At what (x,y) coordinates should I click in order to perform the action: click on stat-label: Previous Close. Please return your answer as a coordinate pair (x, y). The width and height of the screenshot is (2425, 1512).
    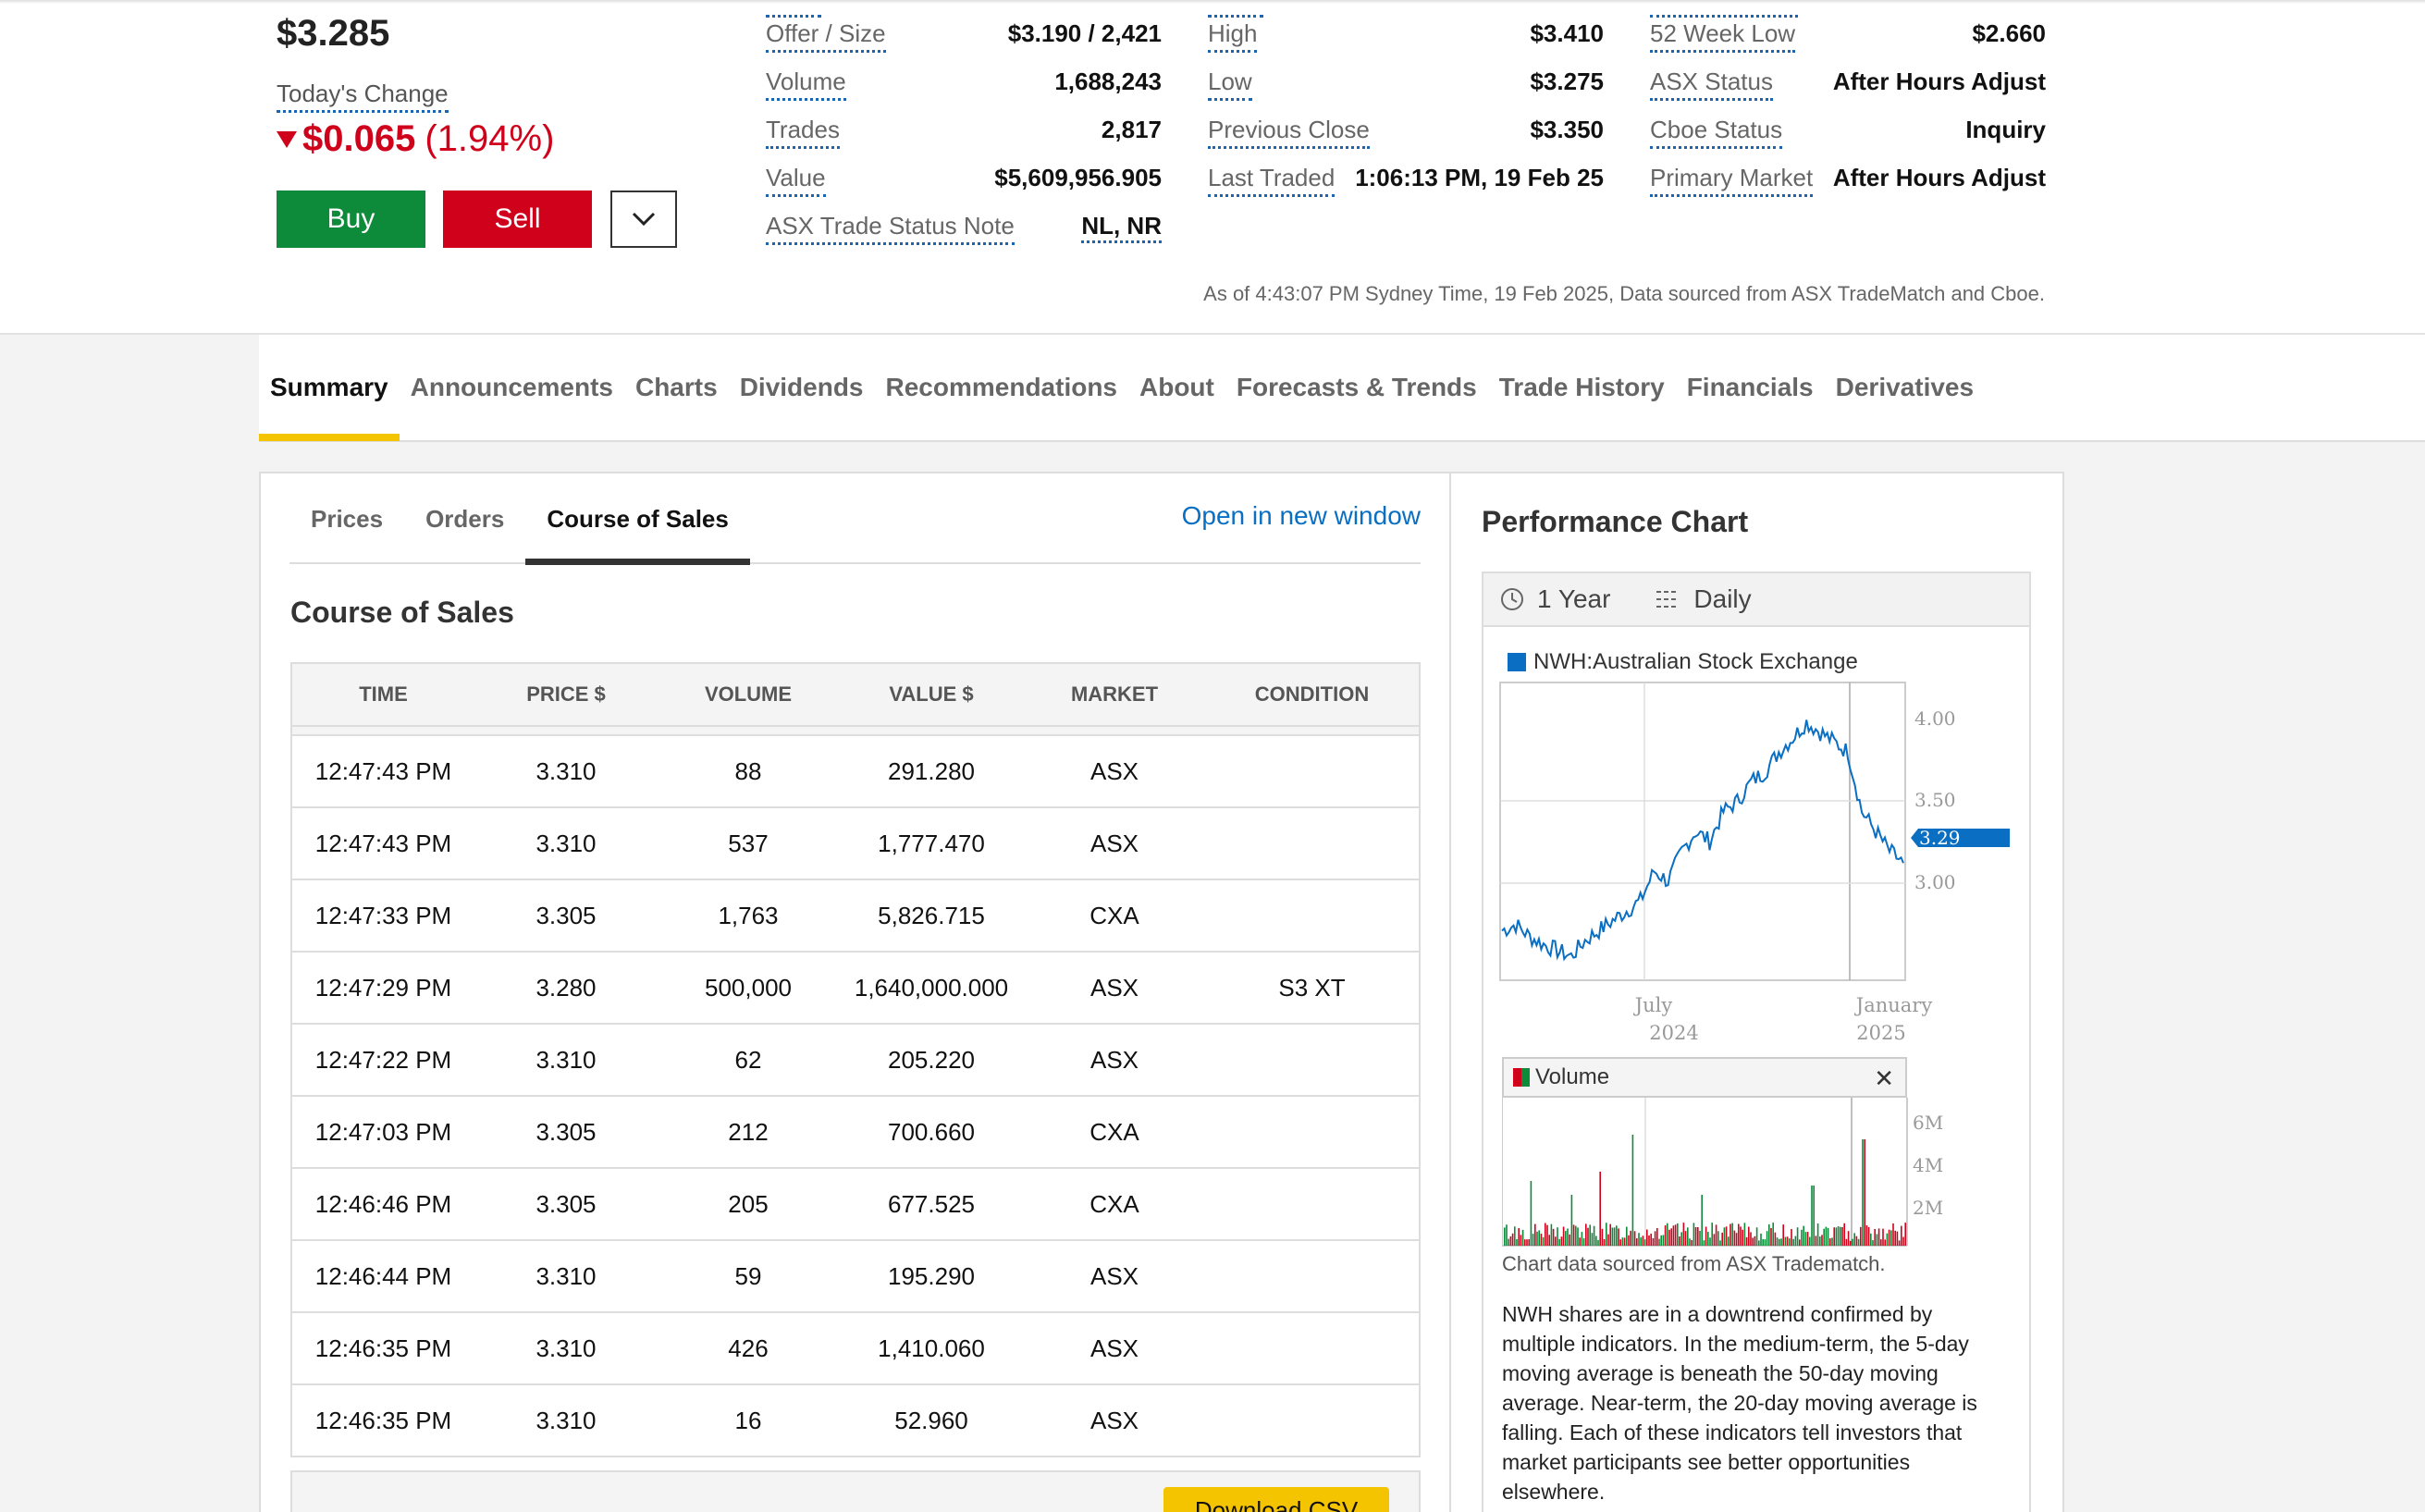
    Looking at the image, I should click on (1289, 132).